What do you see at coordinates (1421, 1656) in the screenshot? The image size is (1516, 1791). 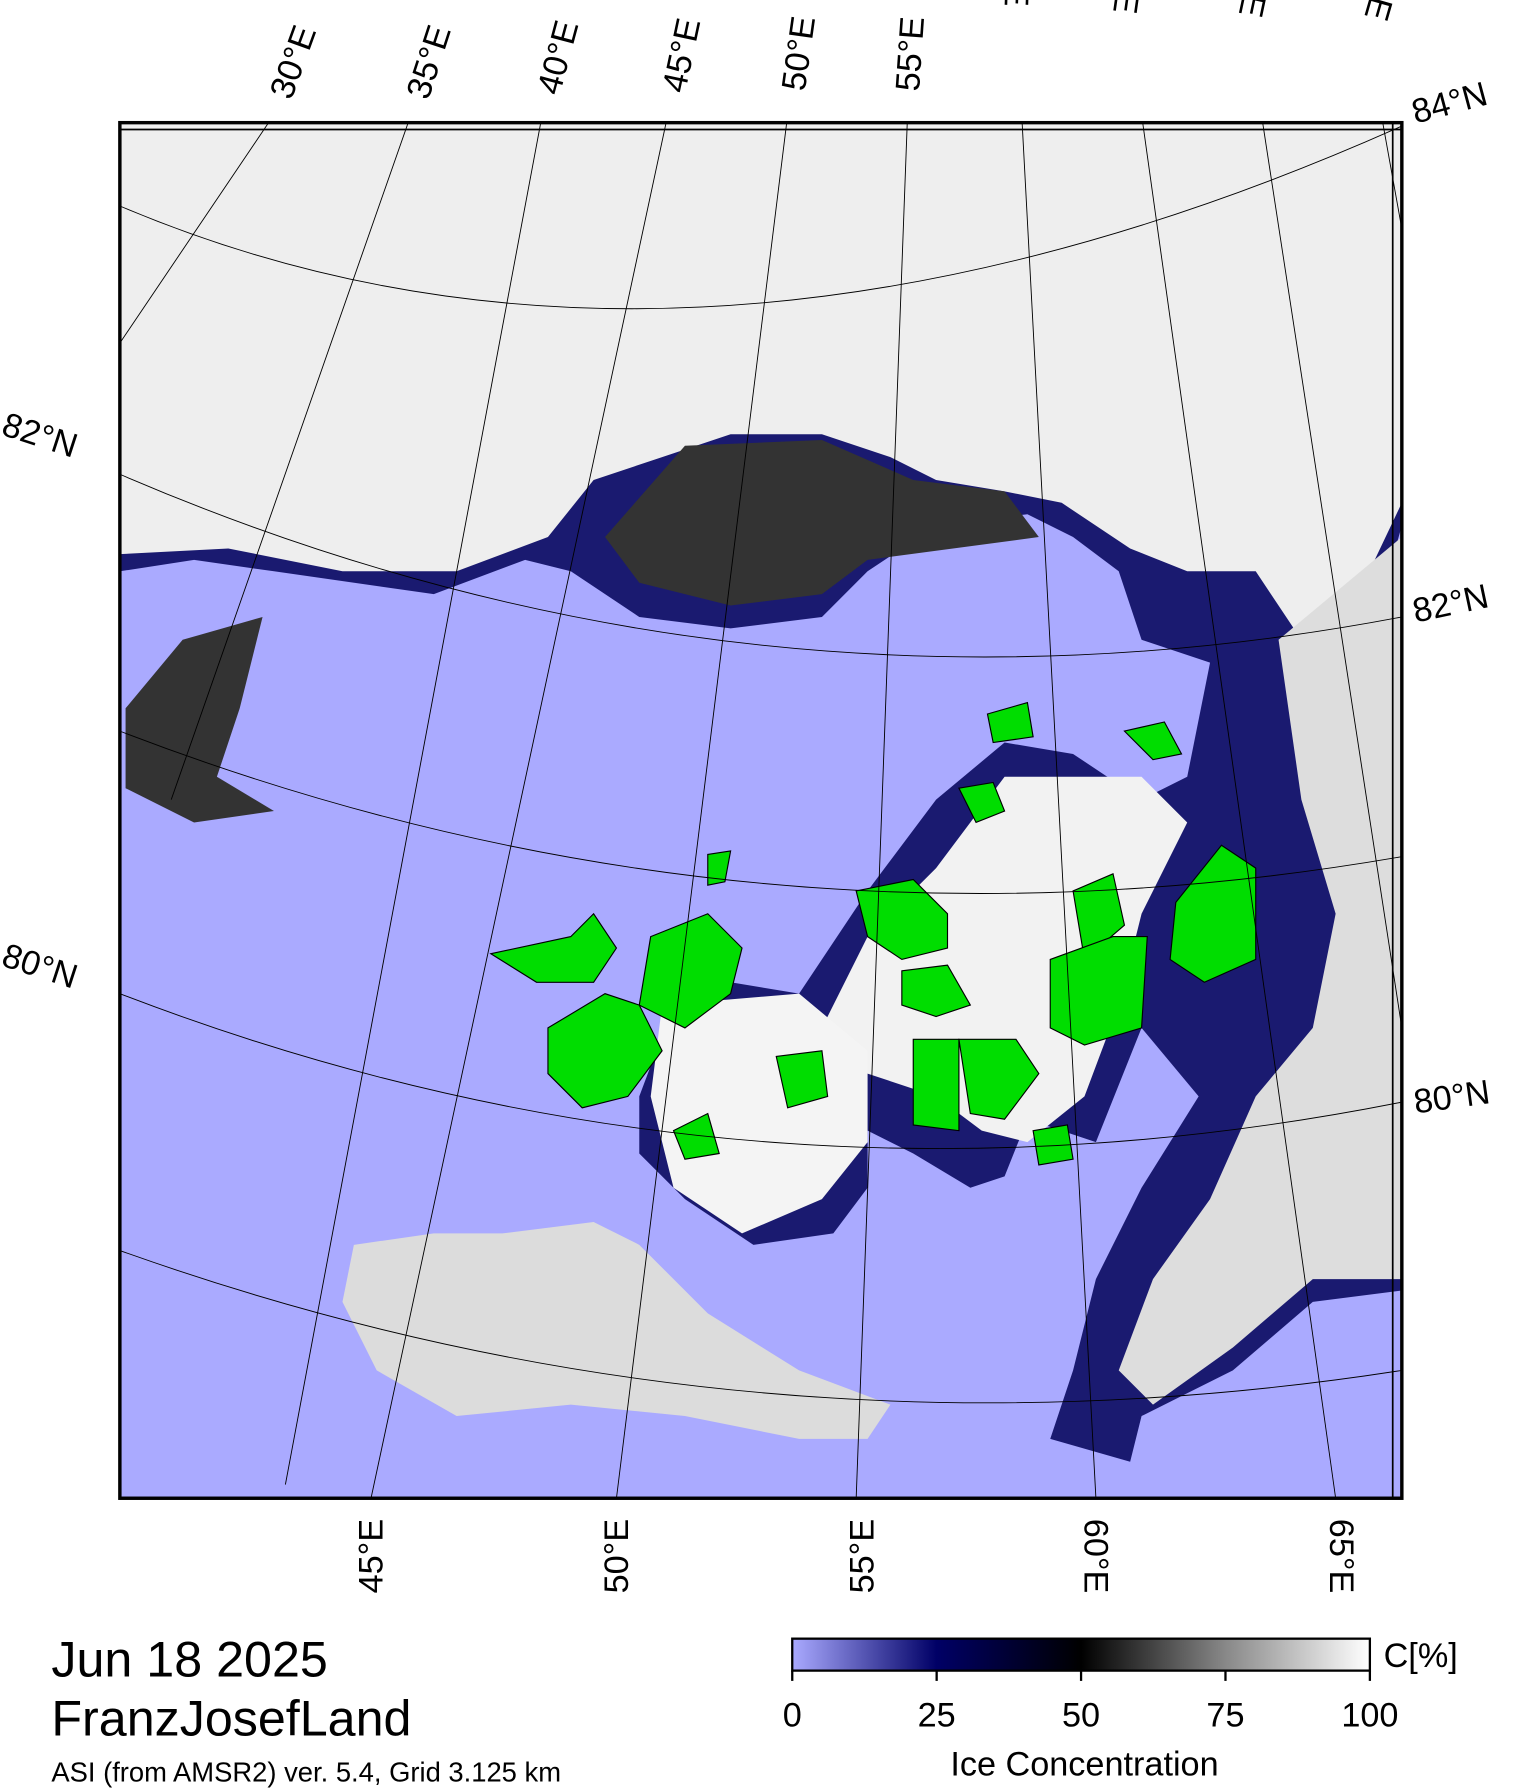 I see `colorbar-unit: C[%]` at bounding box center [1421, 1656].